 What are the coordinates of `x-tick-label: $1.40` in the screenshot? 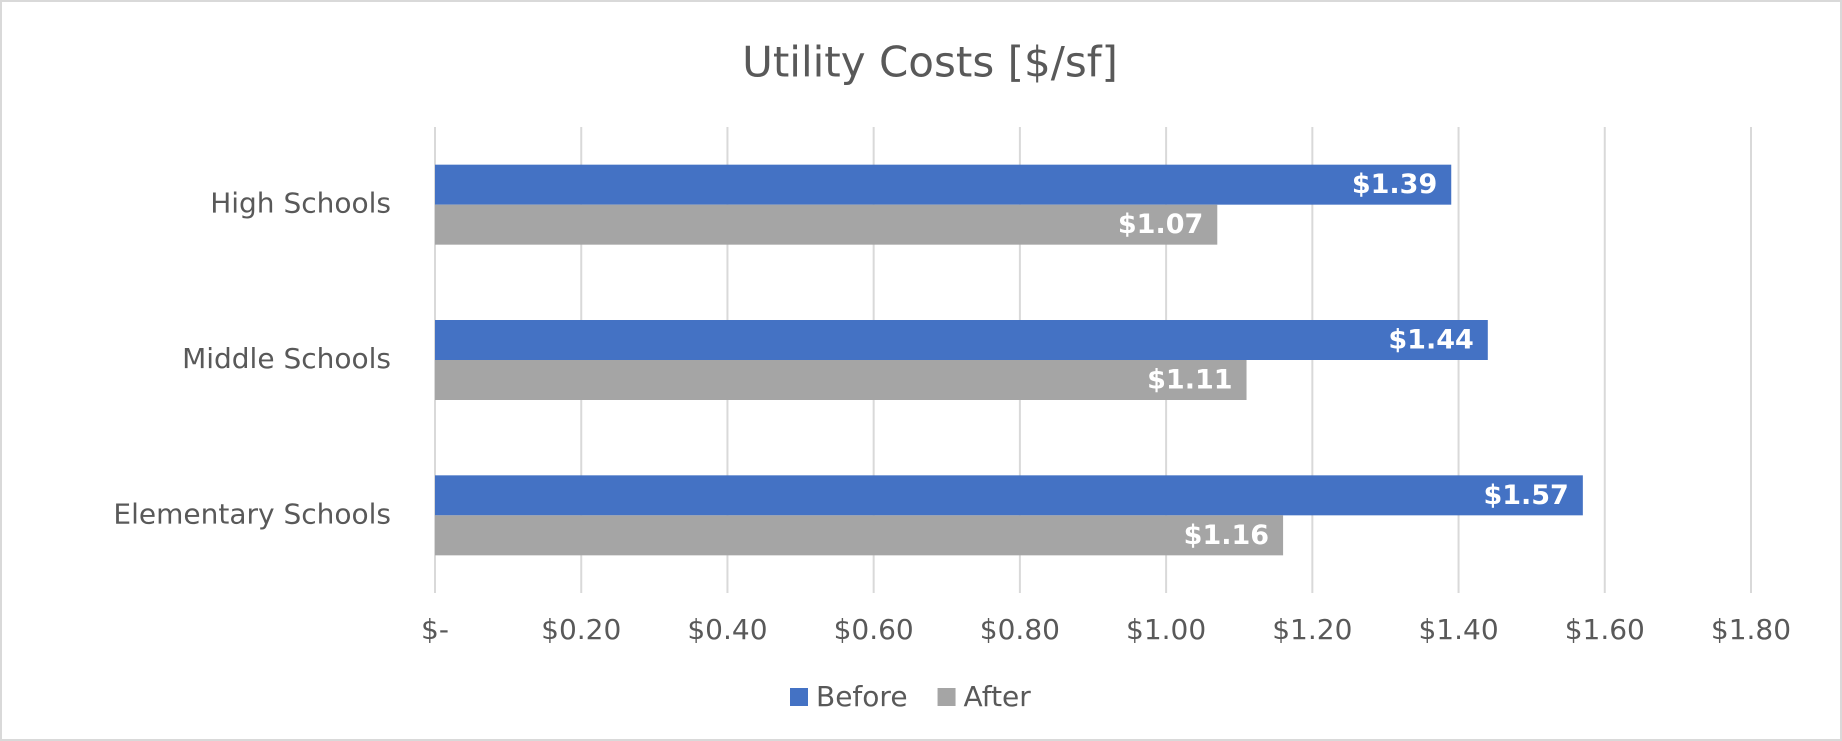 It's located at (1458, 629).